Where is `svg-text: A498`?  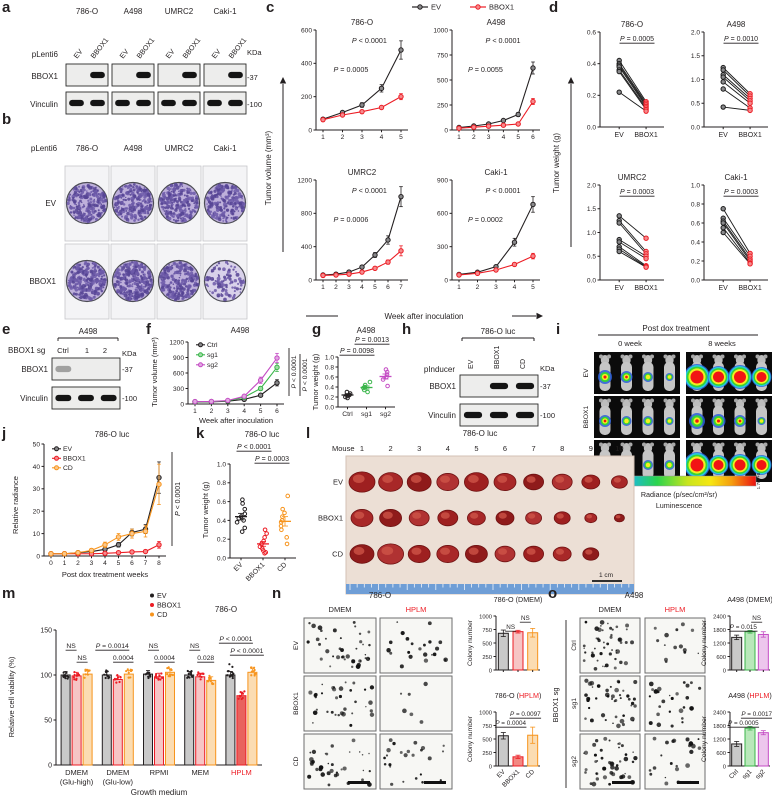
svg-text: A498 is located at coordinates (133, 11).